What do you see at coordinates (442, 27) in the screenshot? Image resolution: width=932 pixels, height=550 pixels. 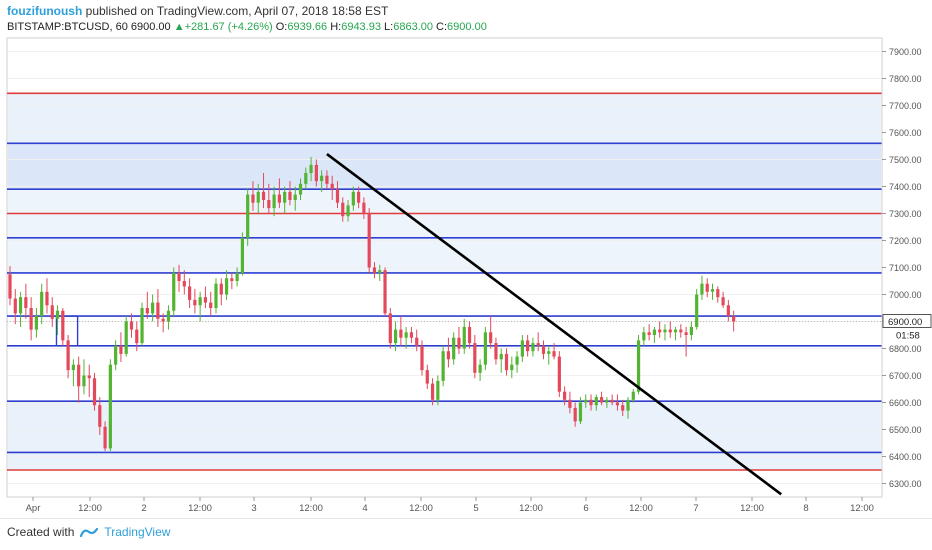 I see `close-label: C:` at bounding box center [442, 27].